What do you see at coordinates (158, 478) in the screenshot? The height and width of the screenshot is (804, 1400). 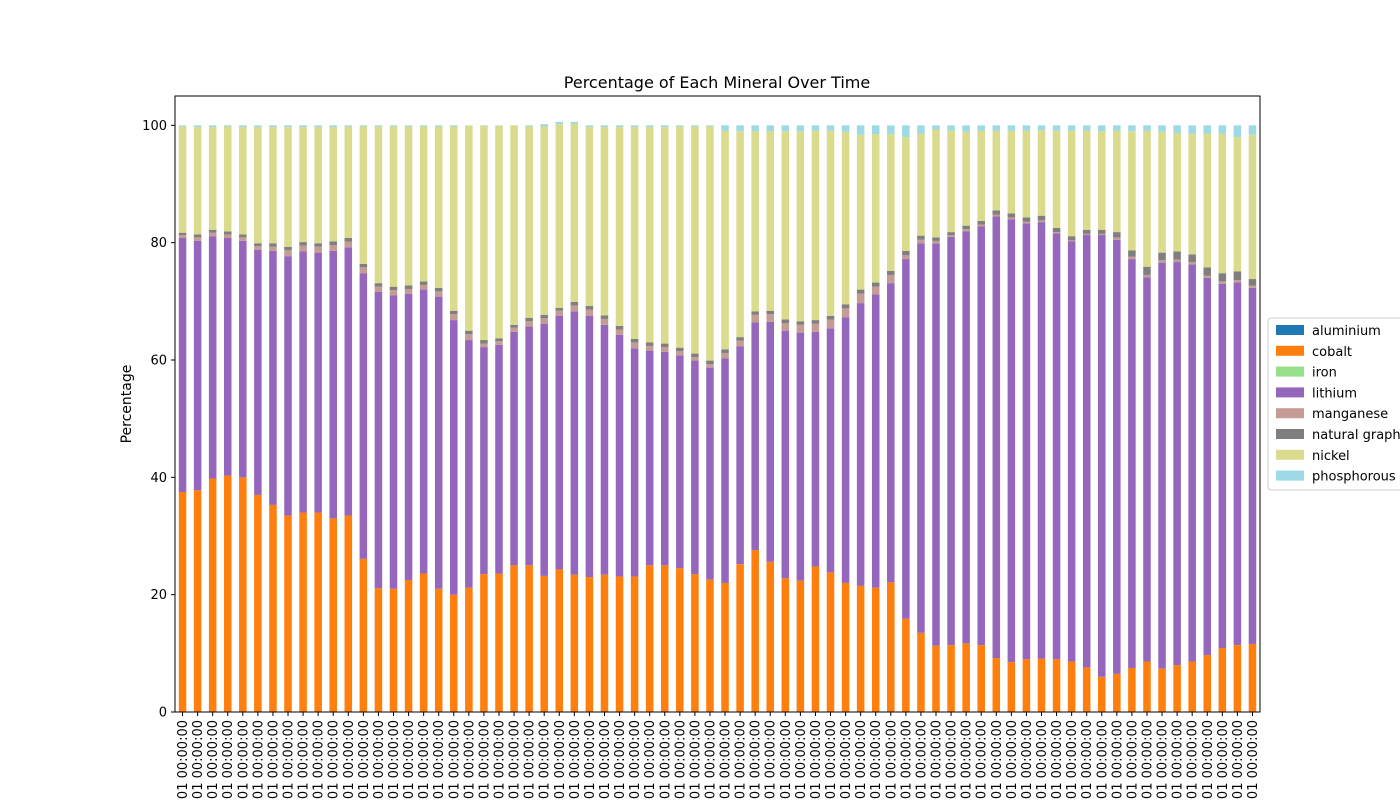 I see `y-tick-label: 40` at bounding box center [158, 478].